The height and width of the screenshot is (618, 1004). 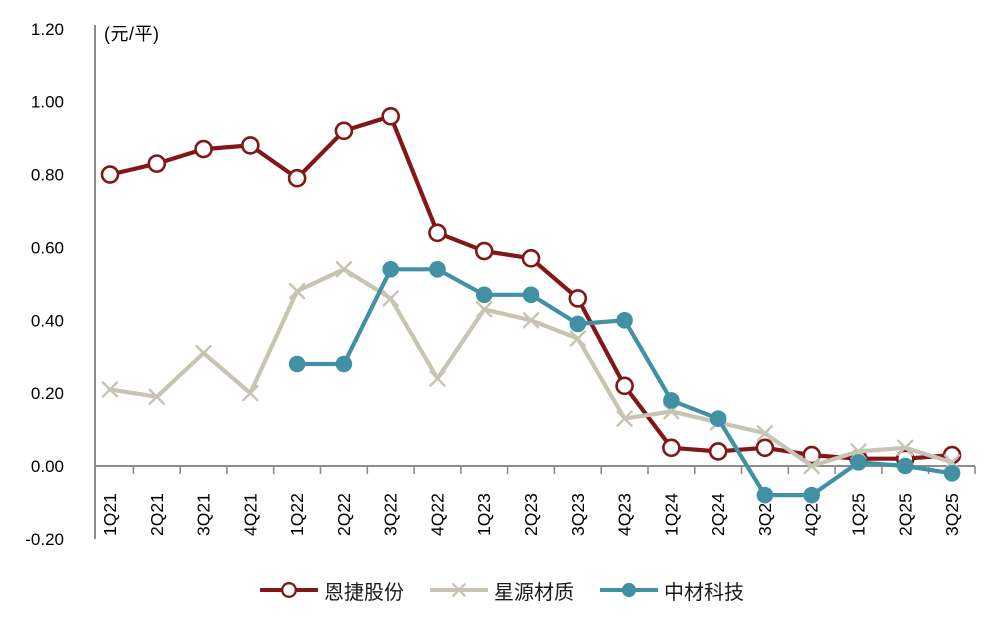 What do you see at coordinates (297, 514) in the screenshot?
I see `x-axis-tick-label: 1Q22` at bounding box center [297, 514].